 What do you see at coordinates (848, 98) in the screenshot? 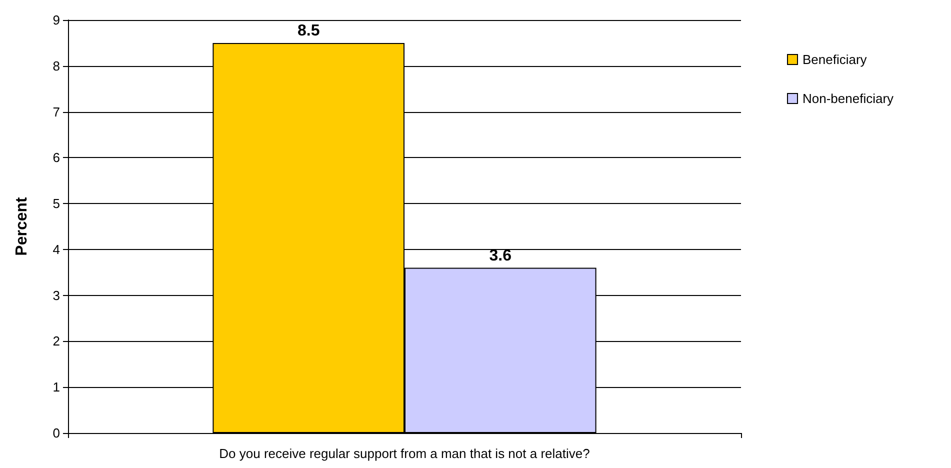
I see `legend-label: Non-beneficiary` at bounding box center [848, 98].